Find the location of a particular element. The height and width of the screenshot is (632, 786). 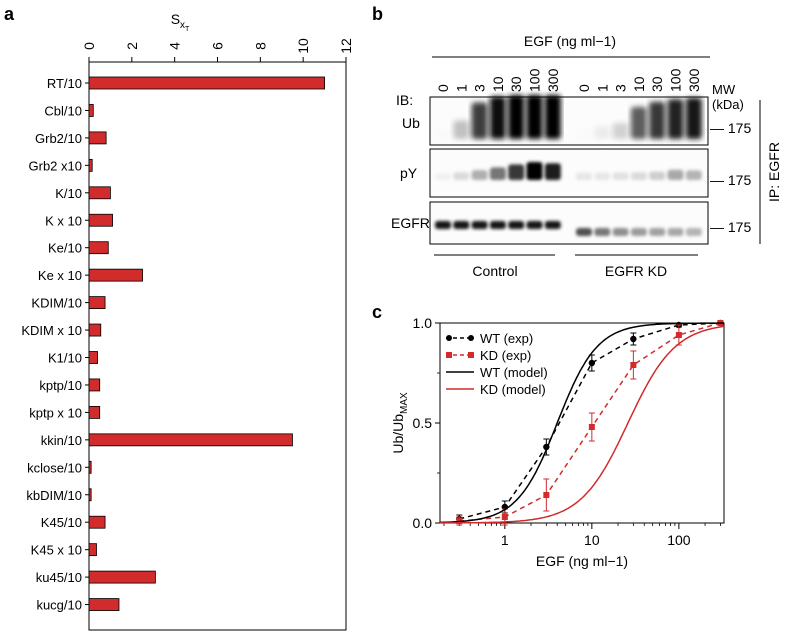

axis-c-ylabel-main: Ub/Ub is located at coordinates (398, 434).